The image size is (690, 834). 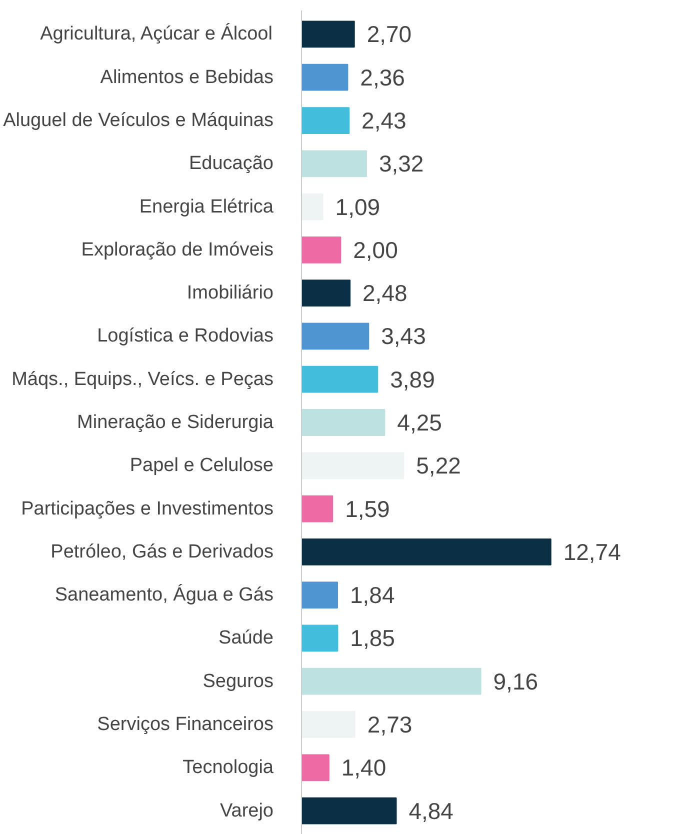 What do you see at coordinates (389, 34) in the screenshot?
I see `data-label: 2,70` at bounding box center [389, 34].